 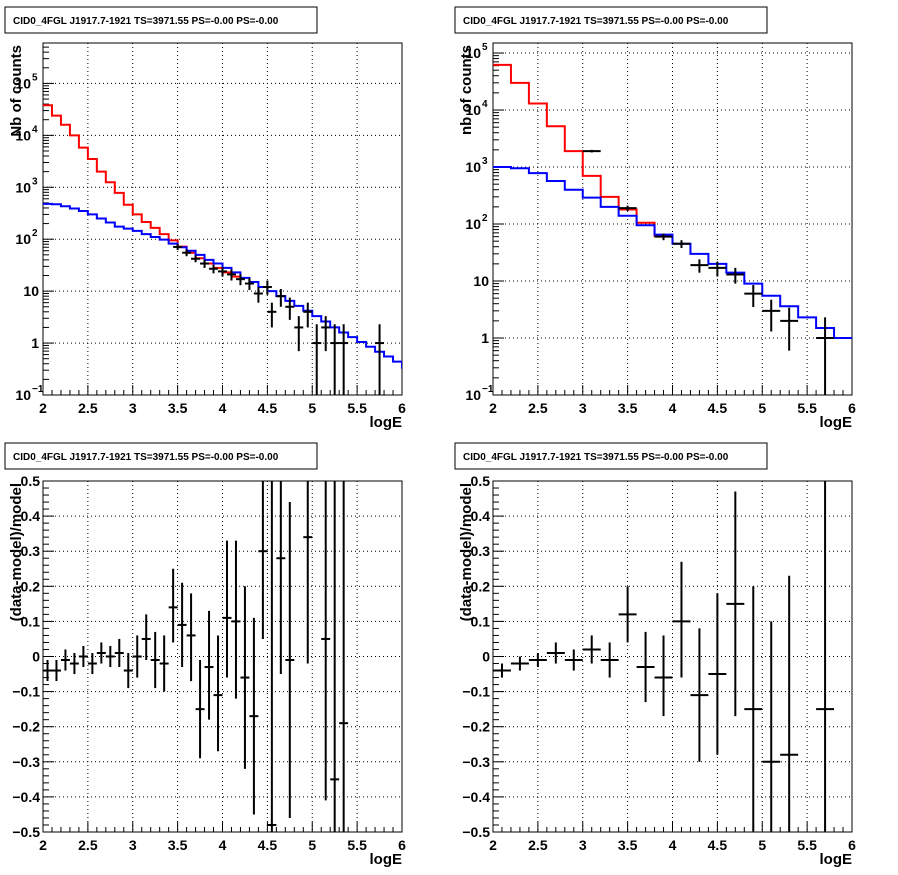 What do you see at coordinates (161, 456) in the screenshot?
I see `title-box` at bounding box center [161, 456].